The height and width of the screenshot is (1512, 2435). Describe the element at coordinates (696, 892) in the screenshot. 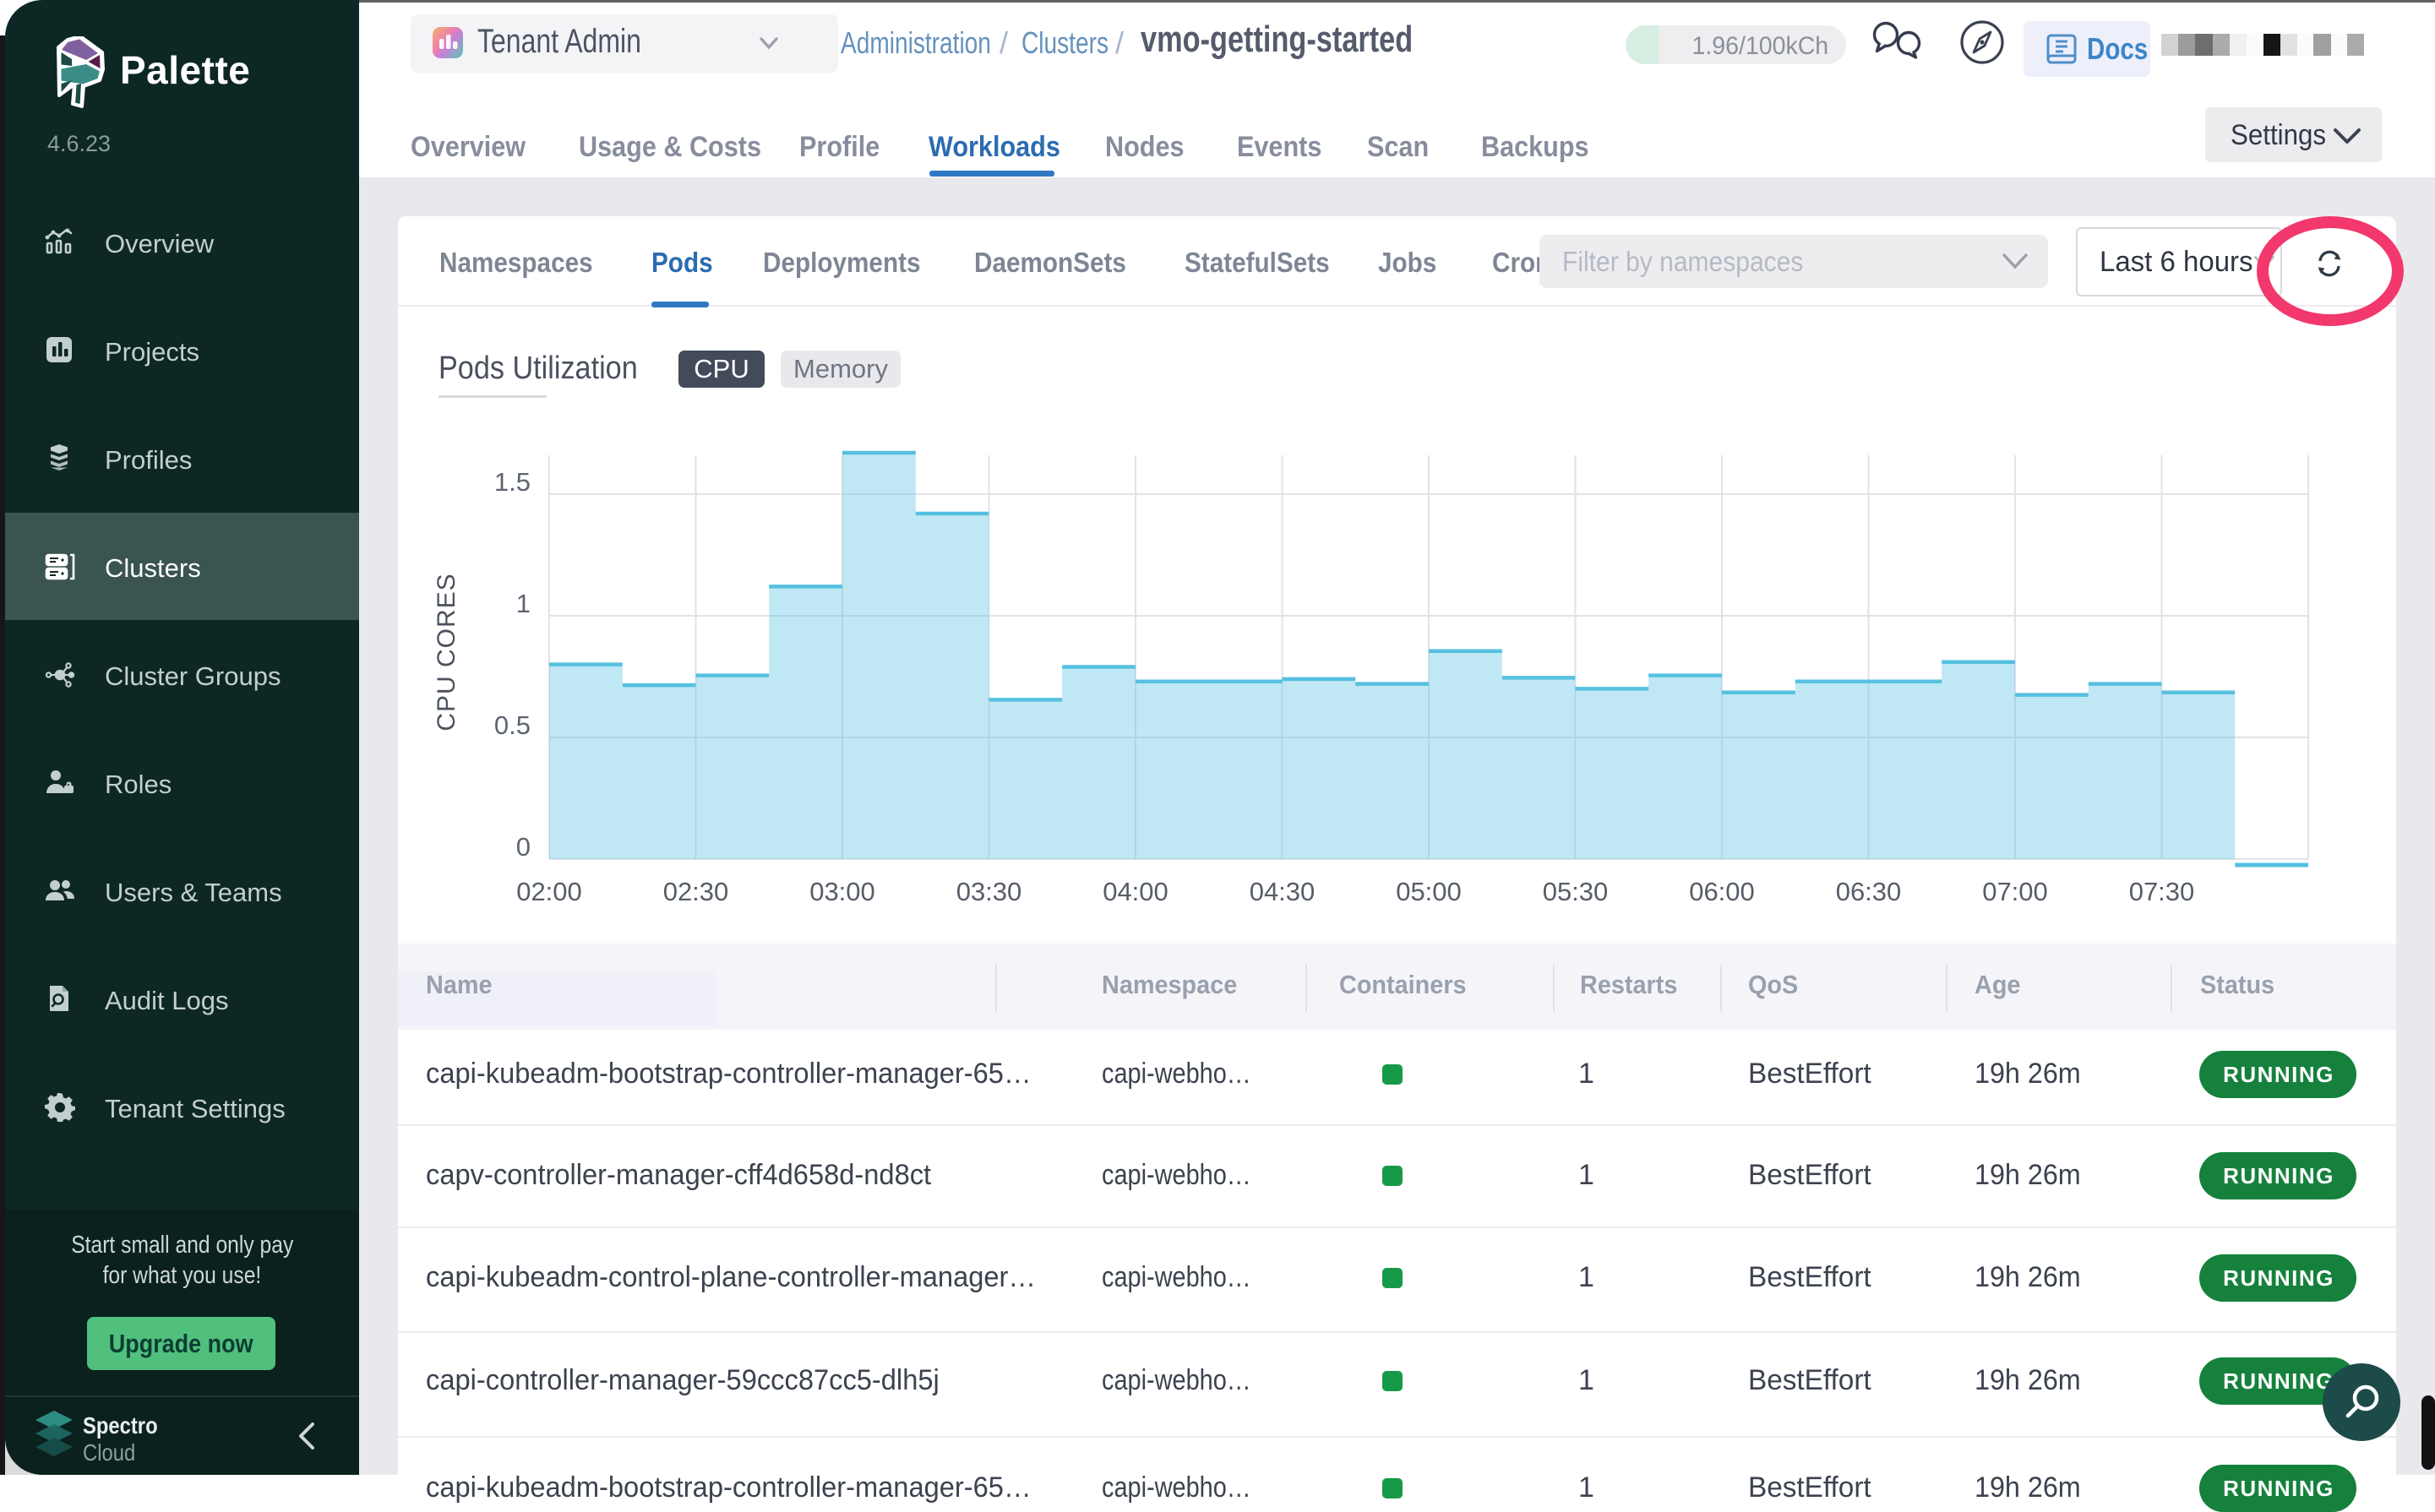

I see `svg-text: 02:30` at that location.